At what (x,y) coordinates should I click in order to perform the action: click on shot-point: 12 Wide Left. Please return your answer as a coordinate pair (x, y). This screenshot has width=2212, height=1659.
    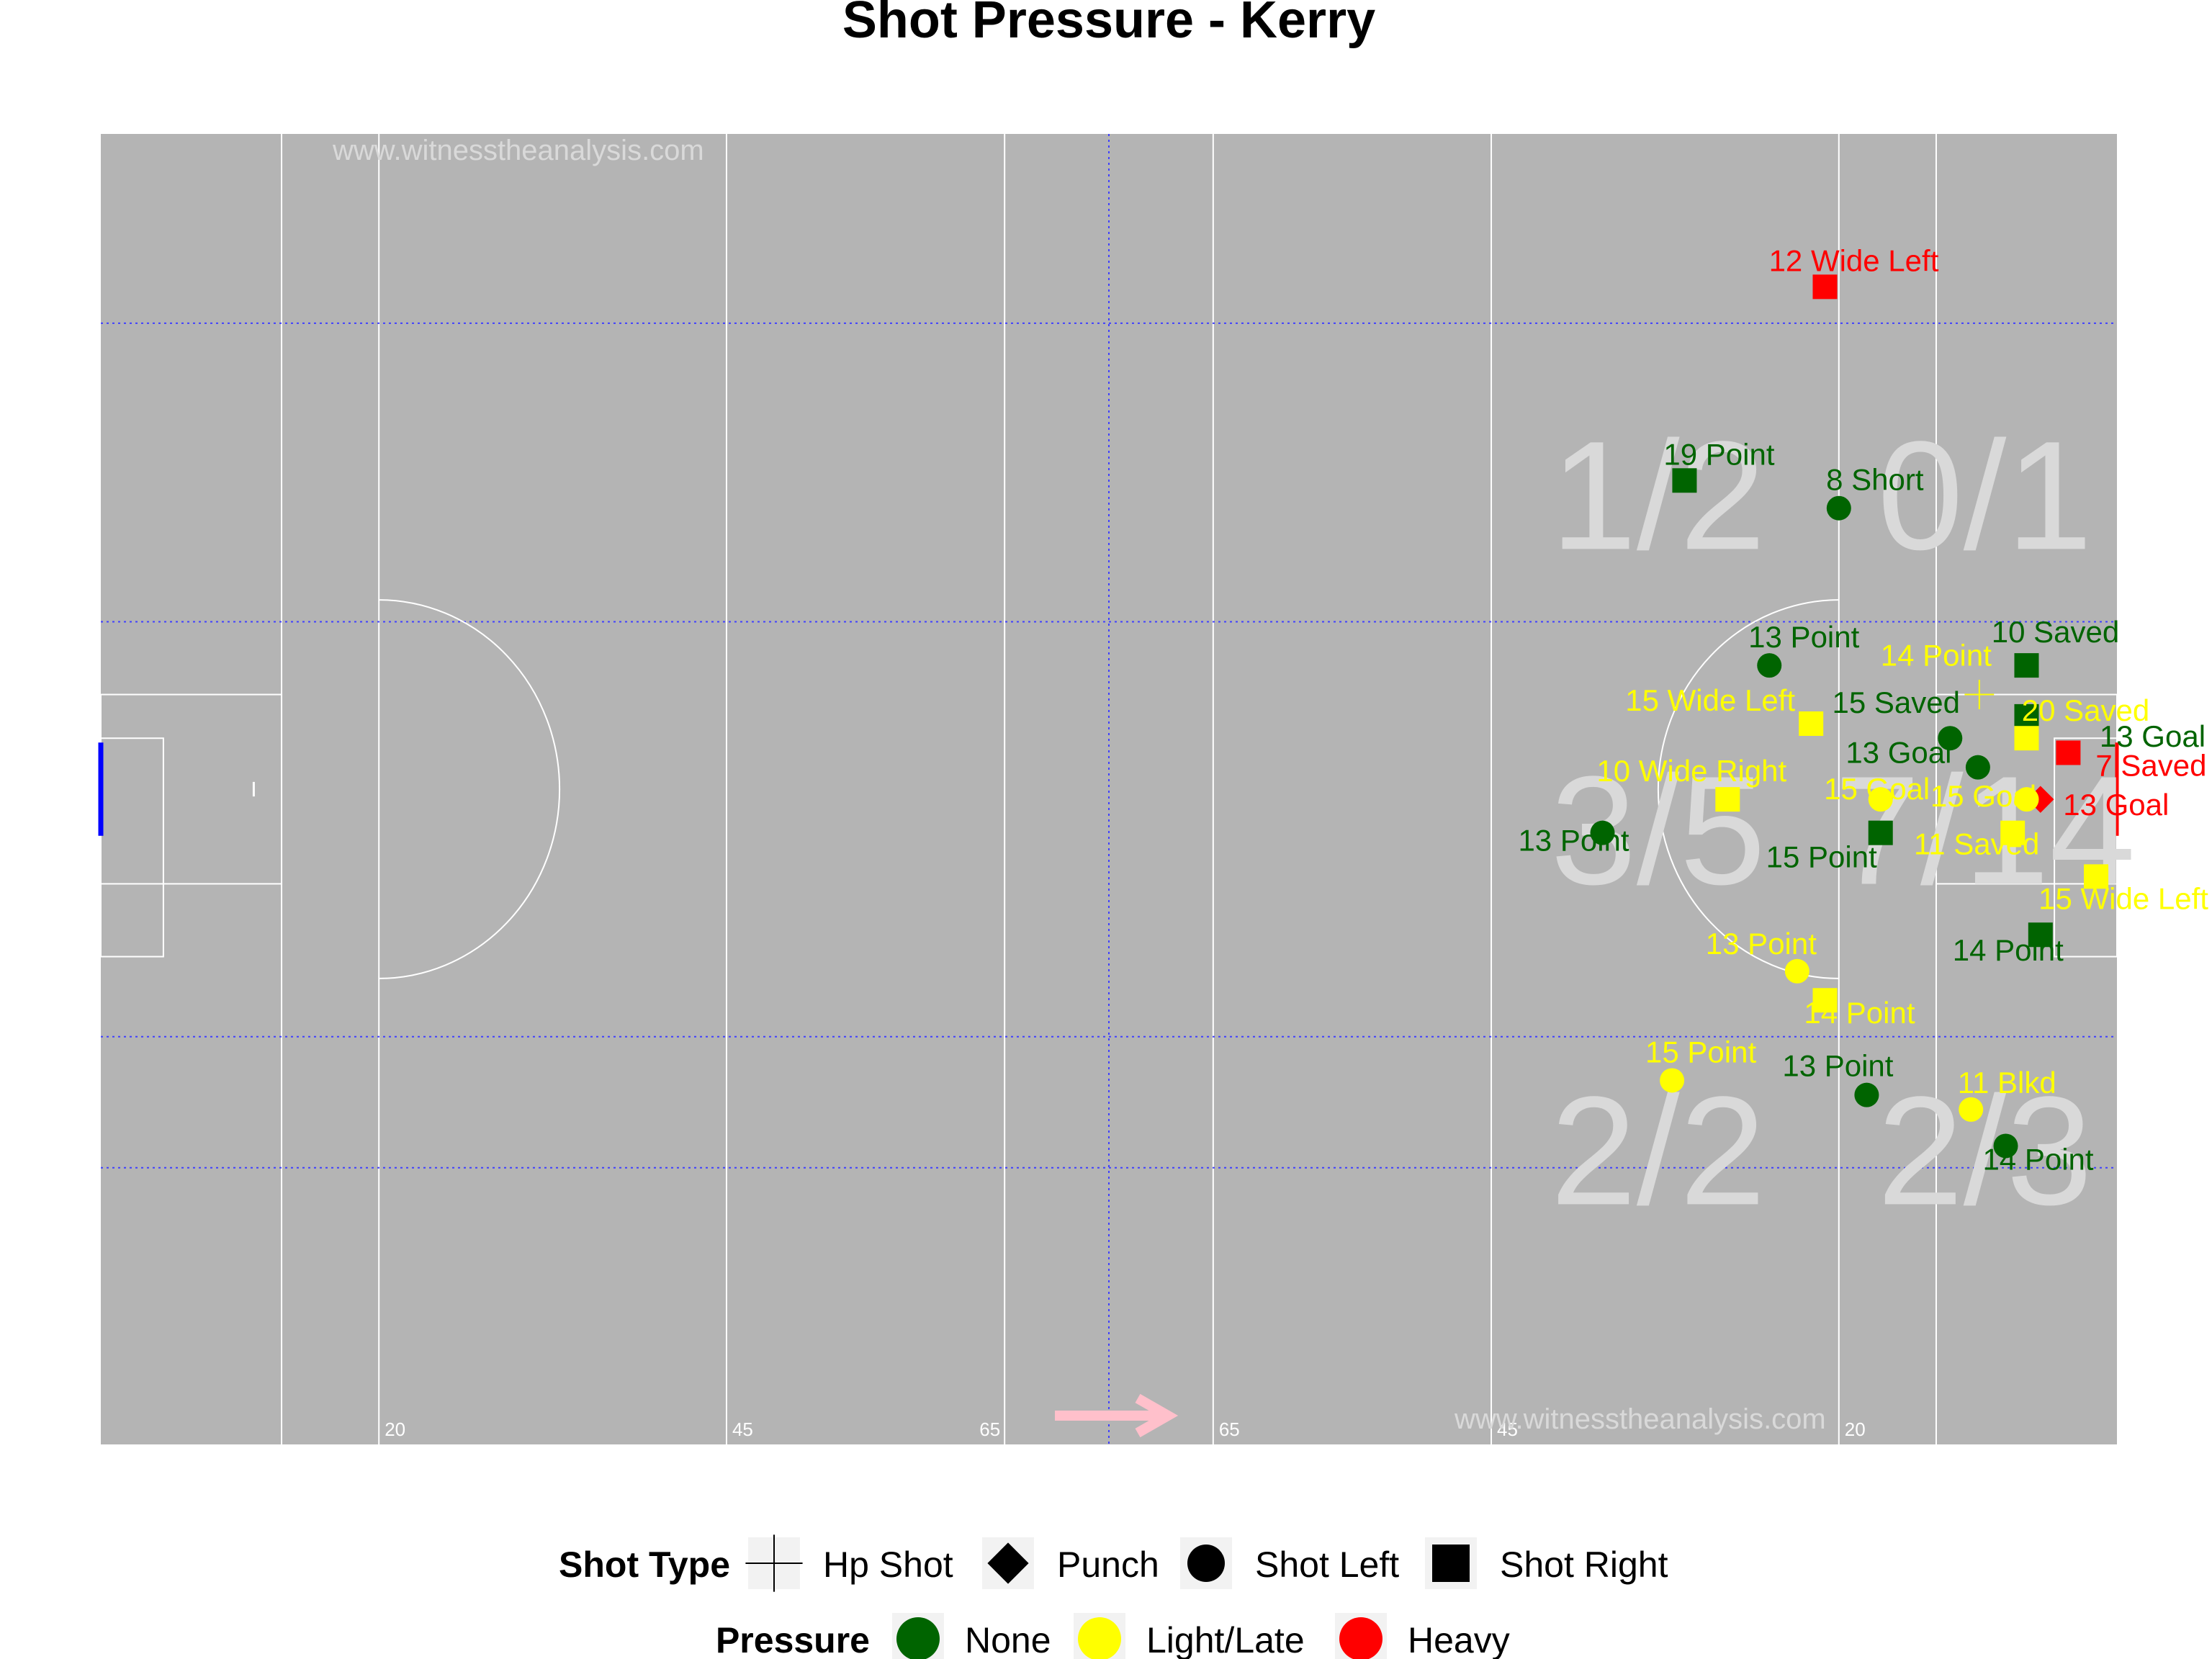
    Looking at the image, I should click on (1854, 271).